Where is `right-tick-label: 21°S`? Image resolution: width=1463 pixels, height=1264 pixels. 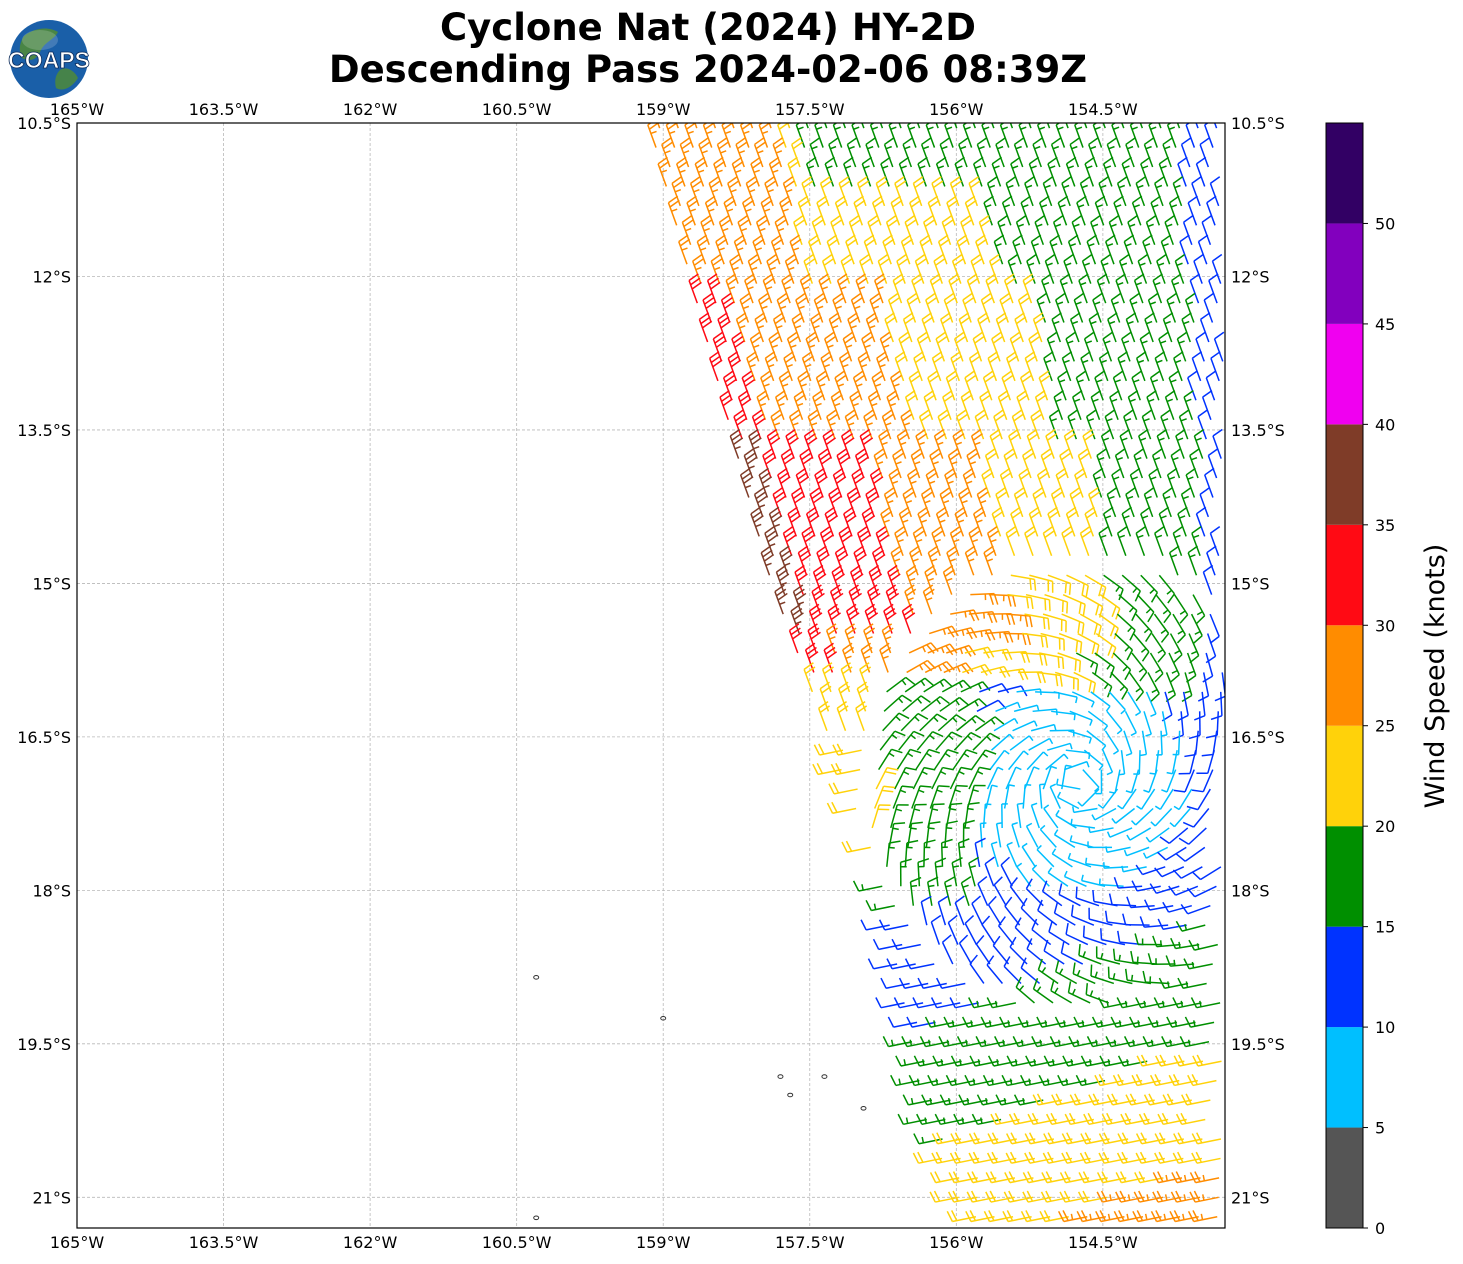
right-tick-label: 21°S is located at coordinates (1250, 1197).